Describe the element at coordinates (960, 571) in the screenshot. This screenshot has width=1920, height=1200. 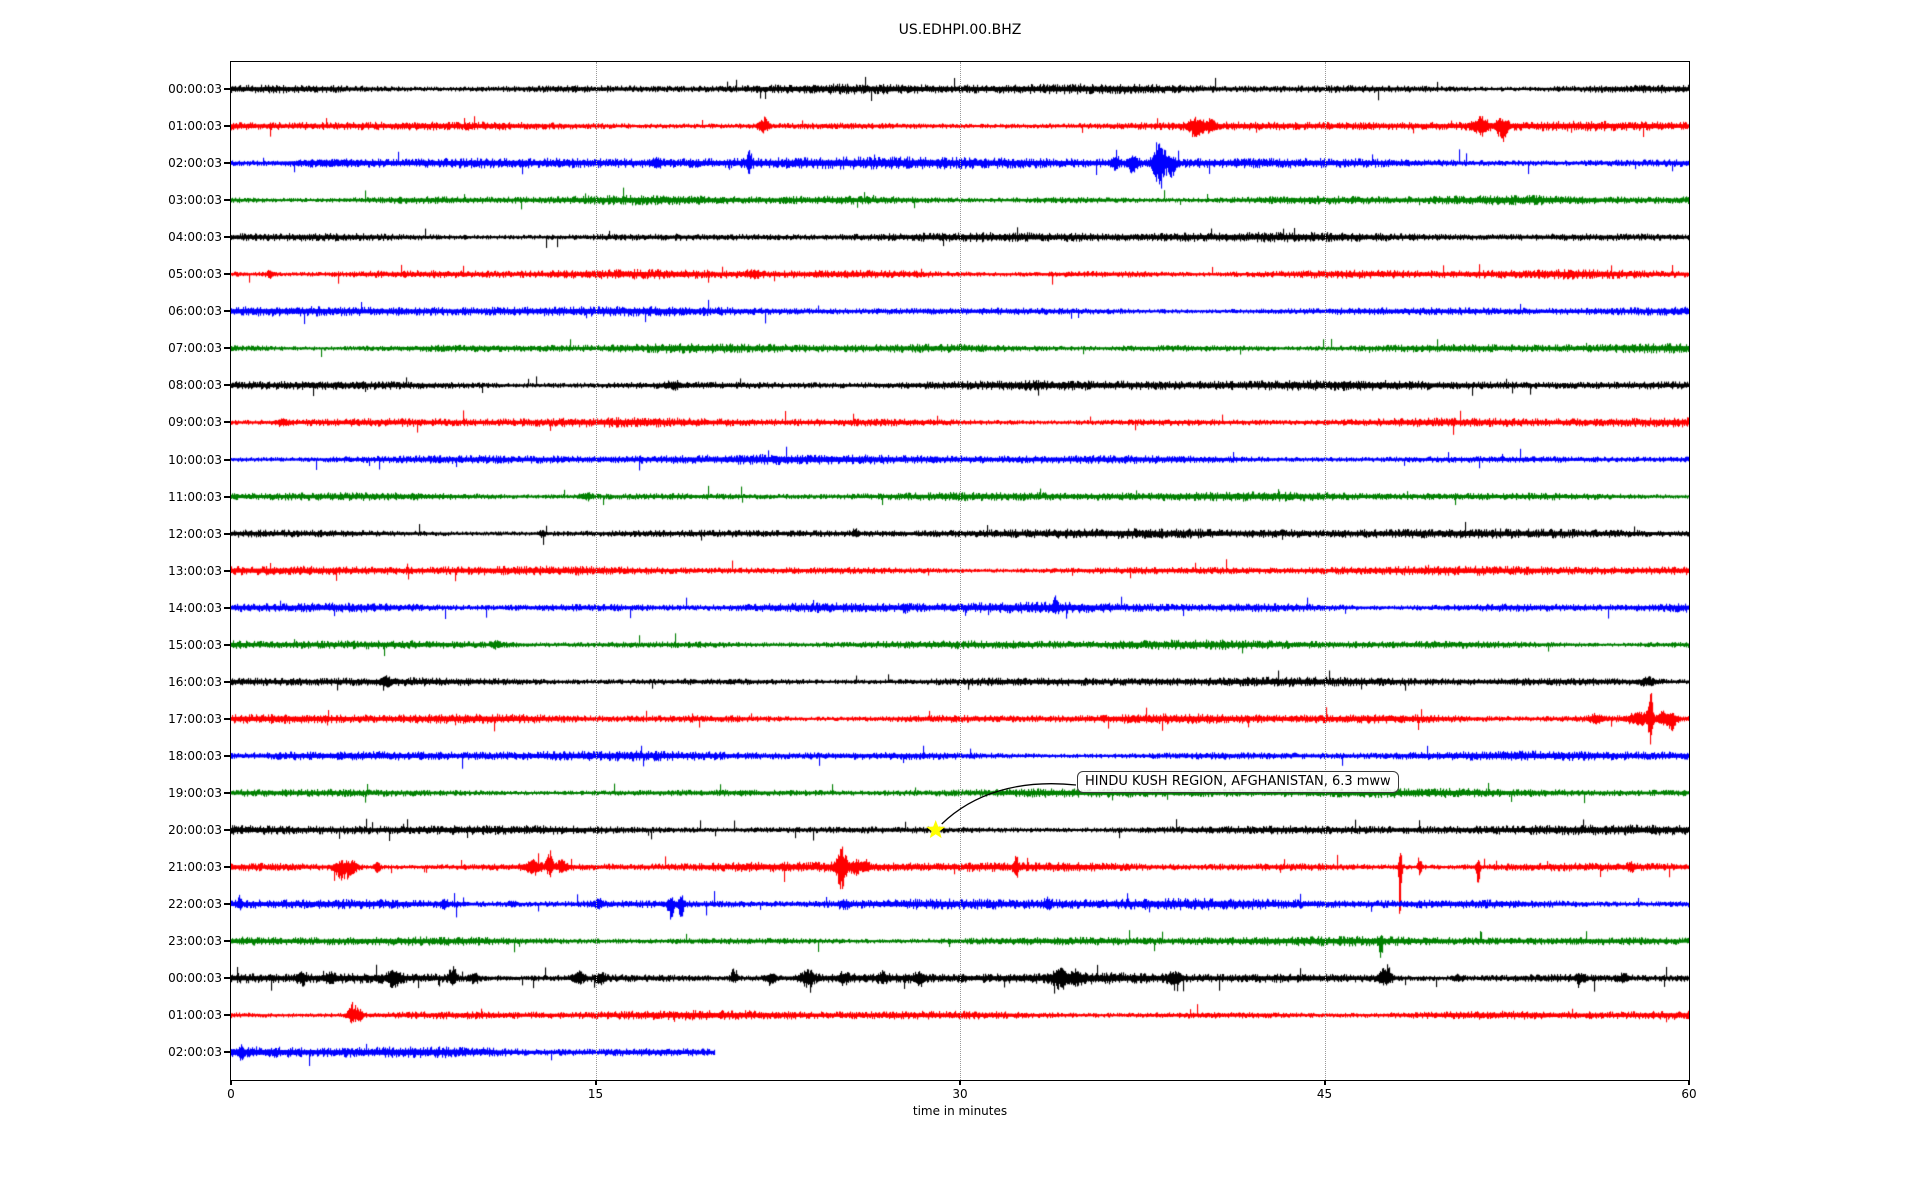
I see `gridline-30min` at that location.